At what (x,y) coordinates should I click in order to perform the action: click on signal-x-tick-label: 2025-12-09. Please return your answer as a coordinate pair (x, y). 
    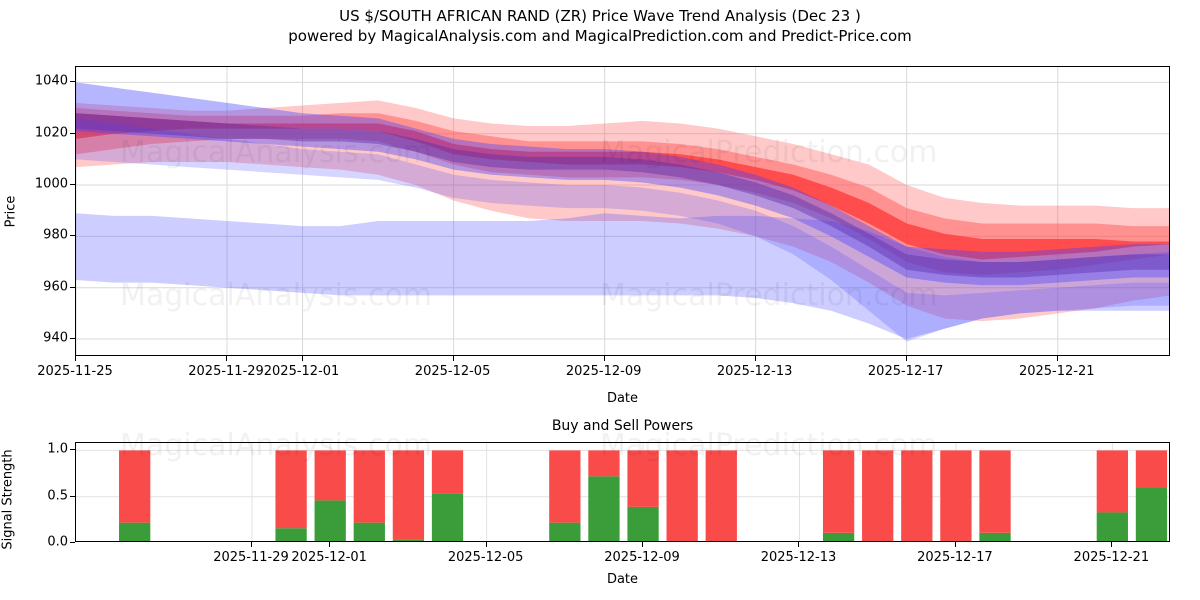
    Looking at the image, I should click on (642, 557).